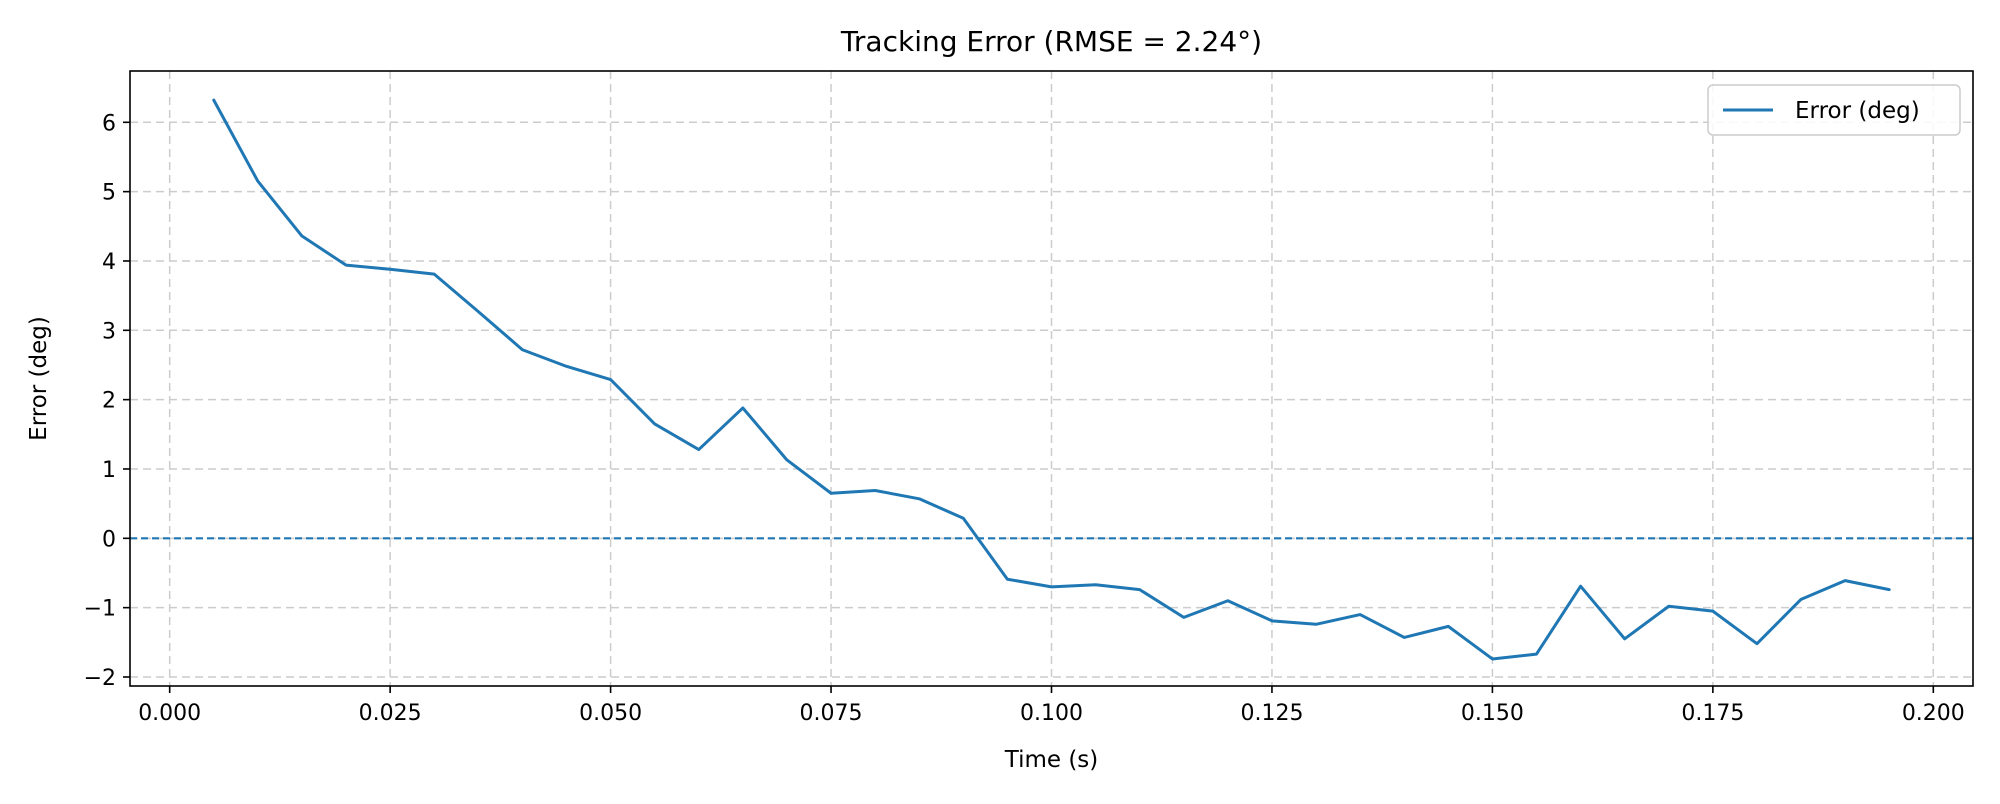 The height and width of the screenshot is (804, 2000). Describe the element at coordinates (109, 401) in the screenshot. I see `y-tick-label: 2` at that location.